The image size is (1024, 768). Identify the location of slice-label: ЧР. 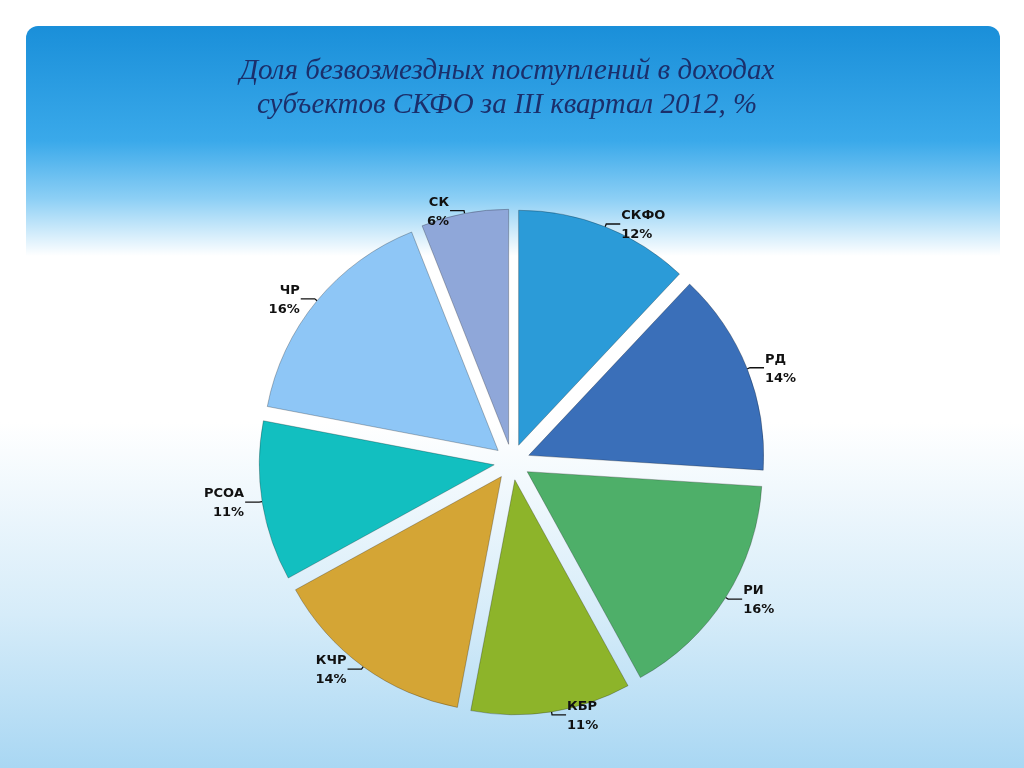
(289, 289).